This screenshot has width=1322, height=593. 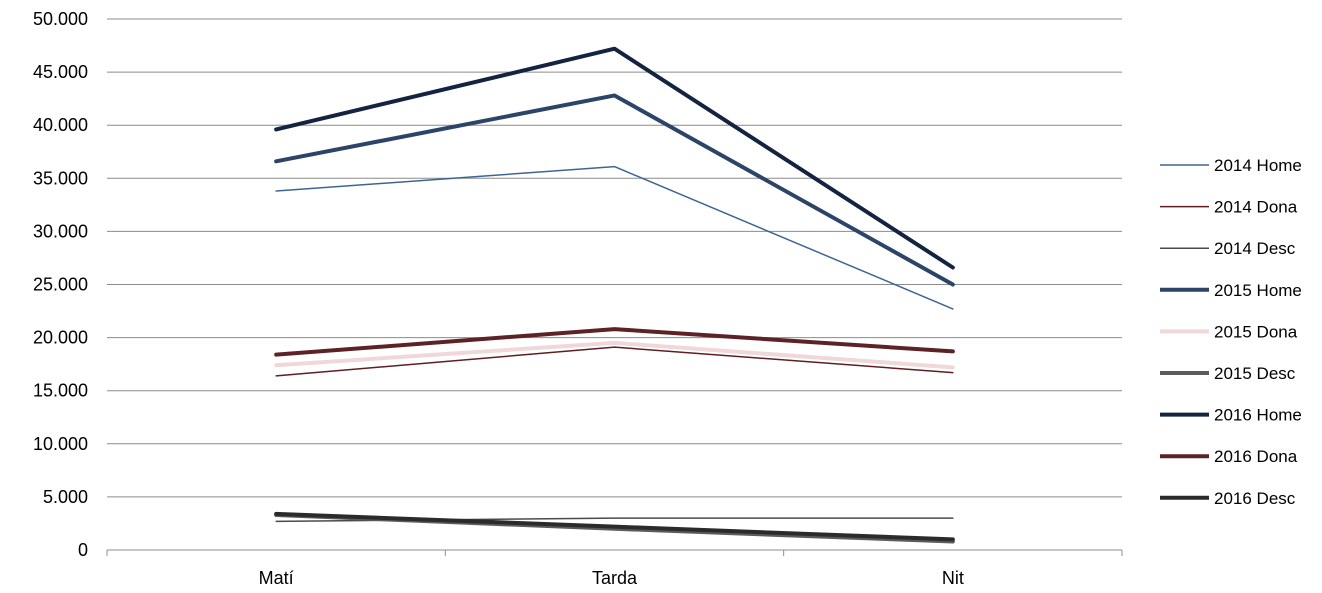 I want to click on y-tick-label: 25.000, so click(x=60, y=285).